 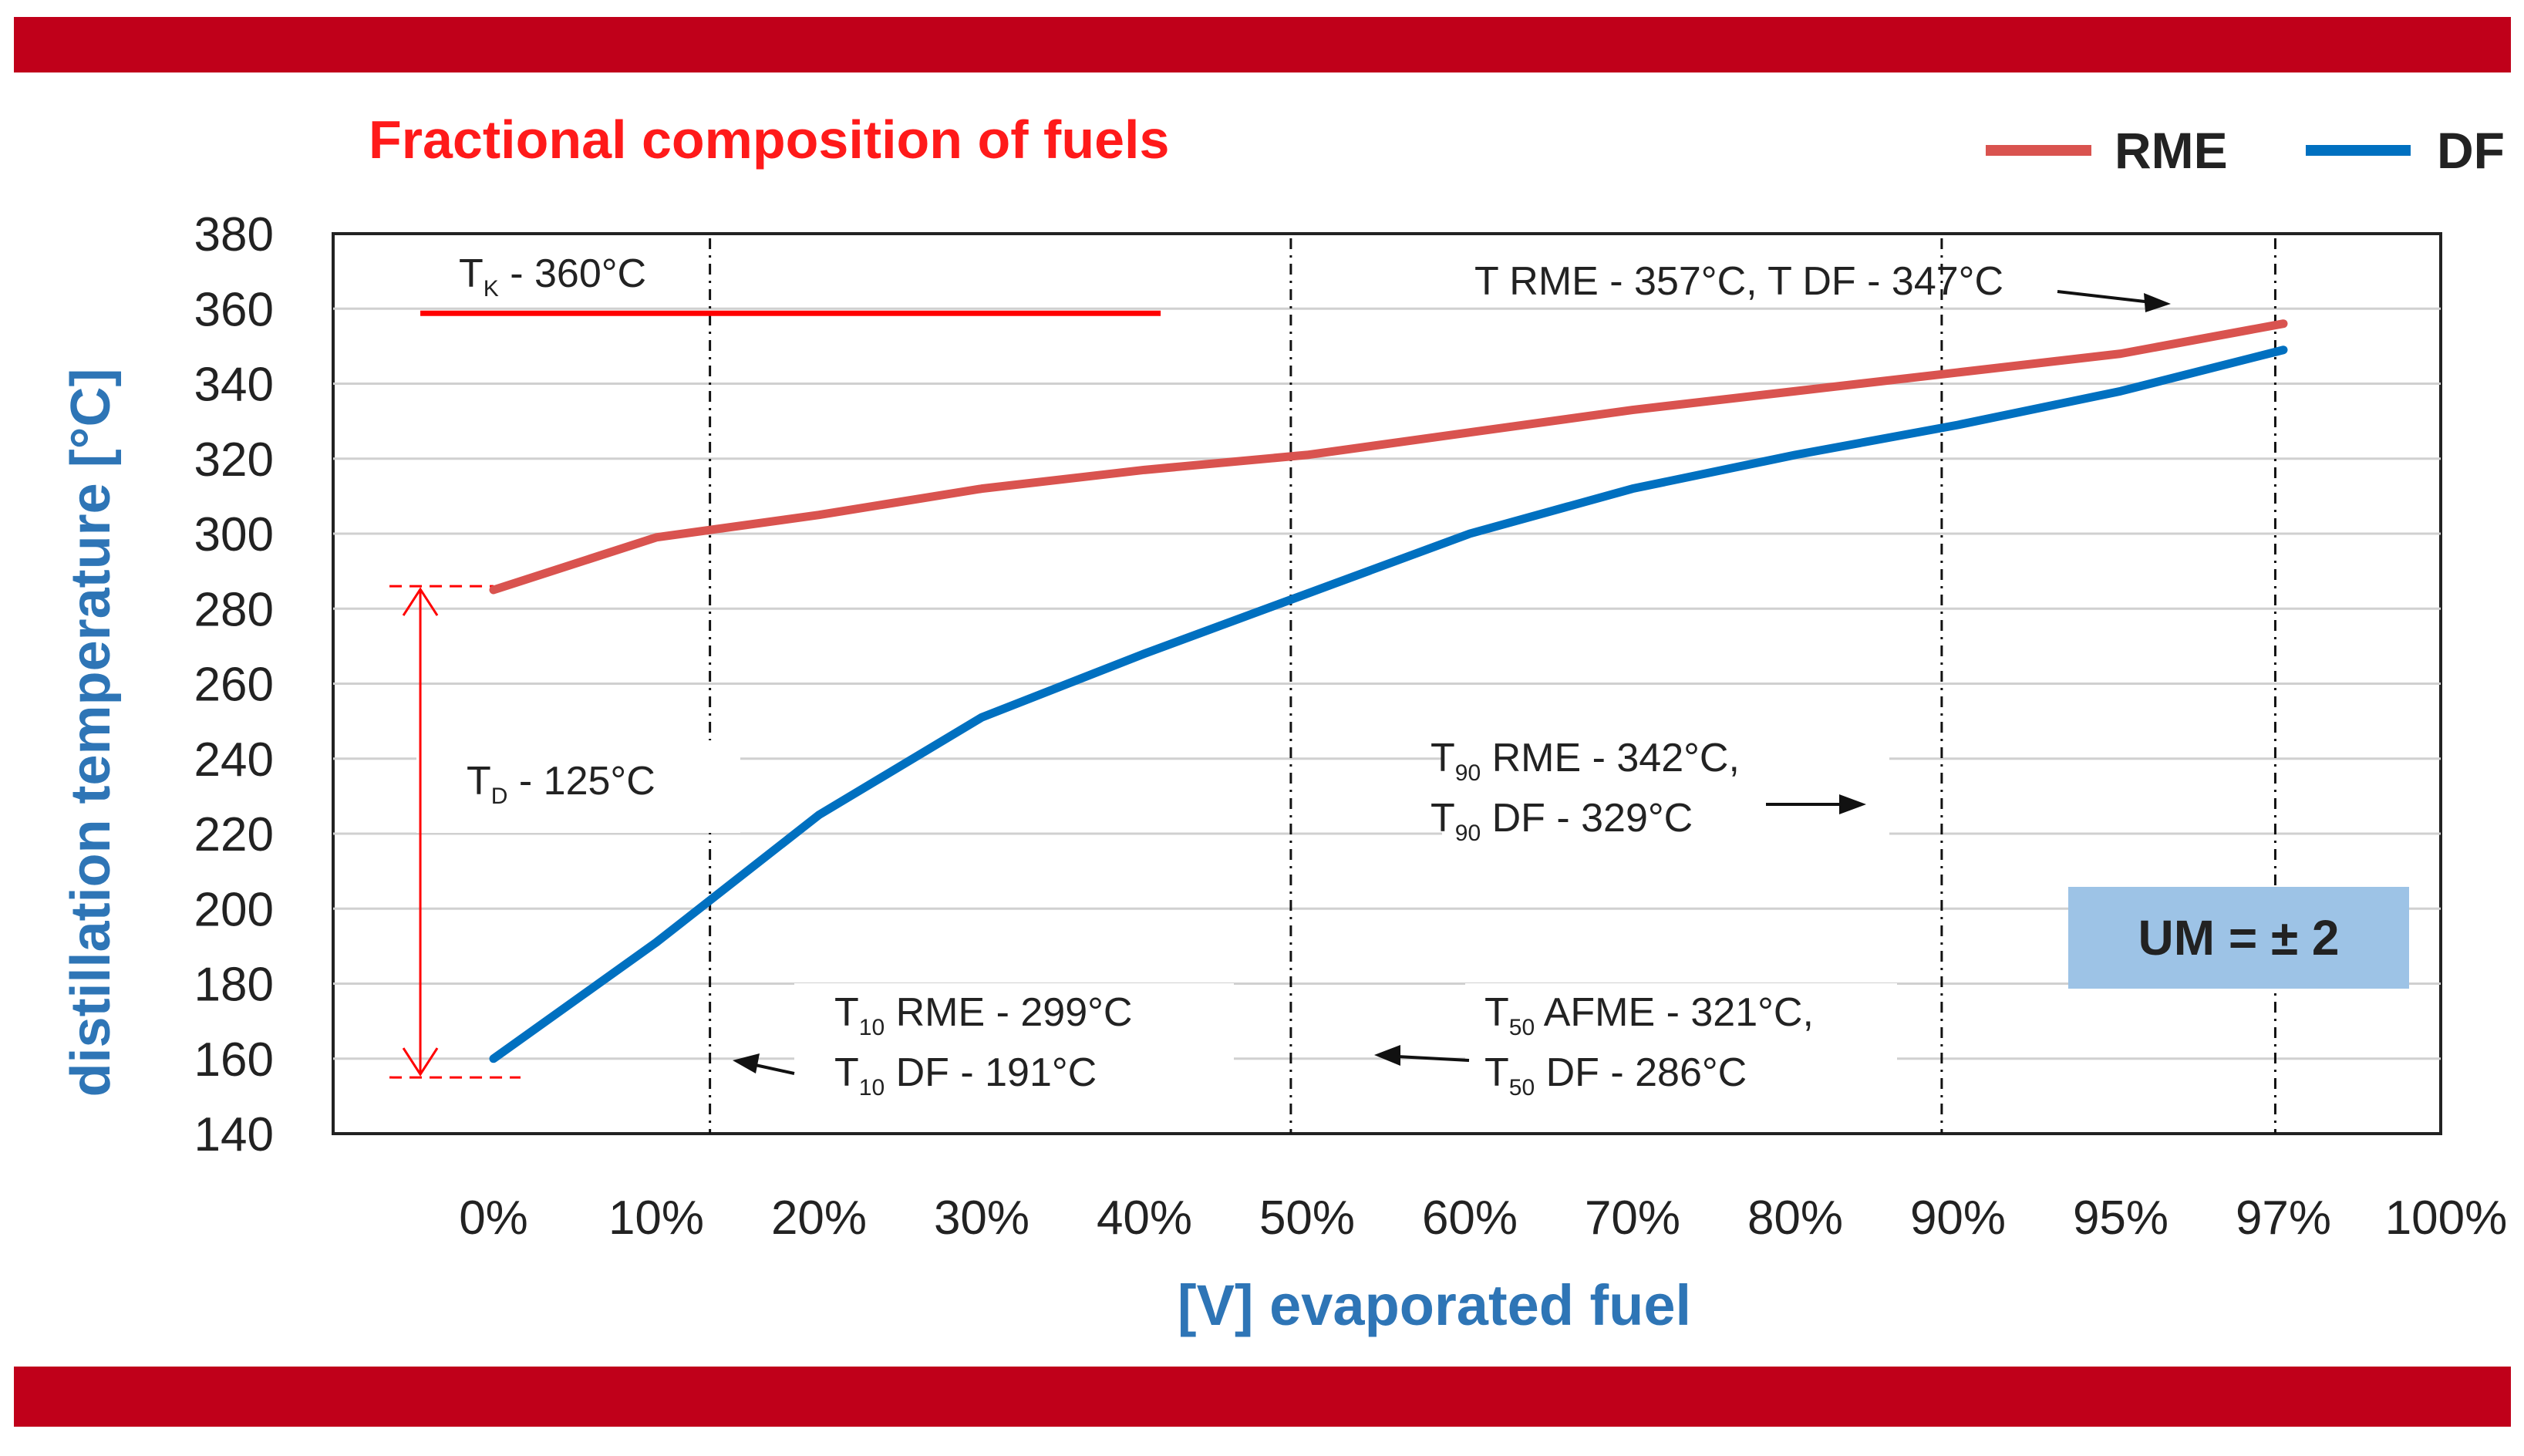 What do you see at coordinates (1616, 1075) in the screenshot?
I see `t50-annotation-line2: T50 DF - 286°C` at bounding box center [1616, 1075].